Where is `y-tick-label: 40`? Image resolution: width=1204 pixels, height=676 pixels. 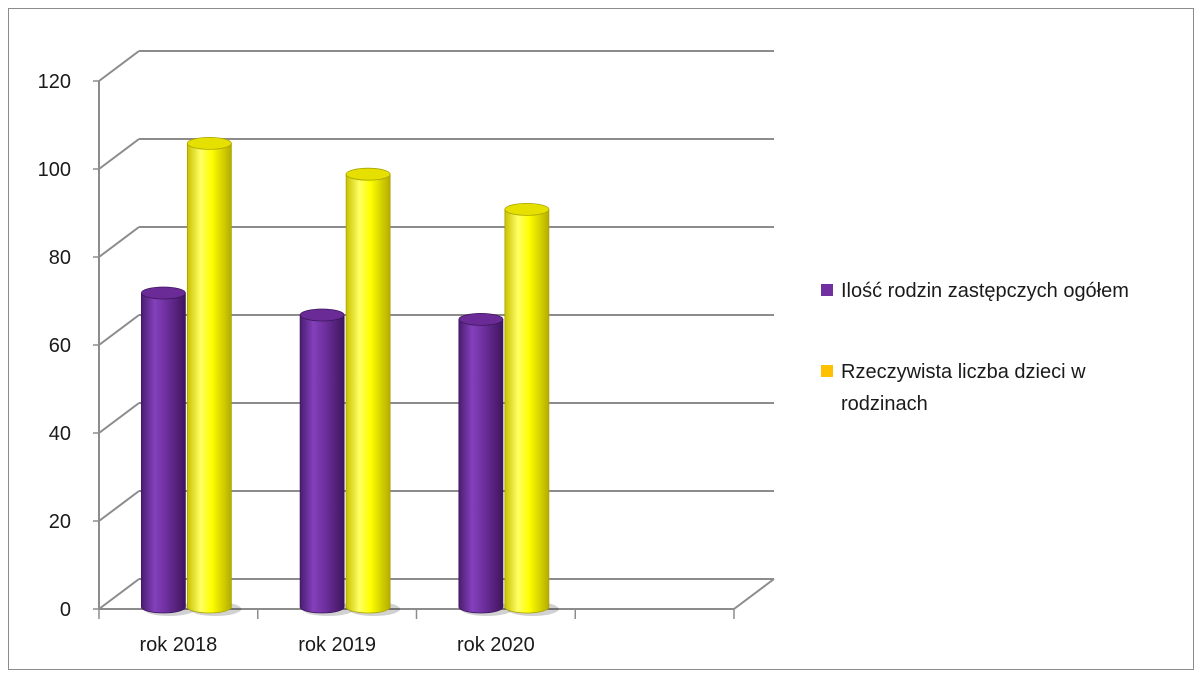
y-tick-label: 40 is located at coordinates (60, 434).